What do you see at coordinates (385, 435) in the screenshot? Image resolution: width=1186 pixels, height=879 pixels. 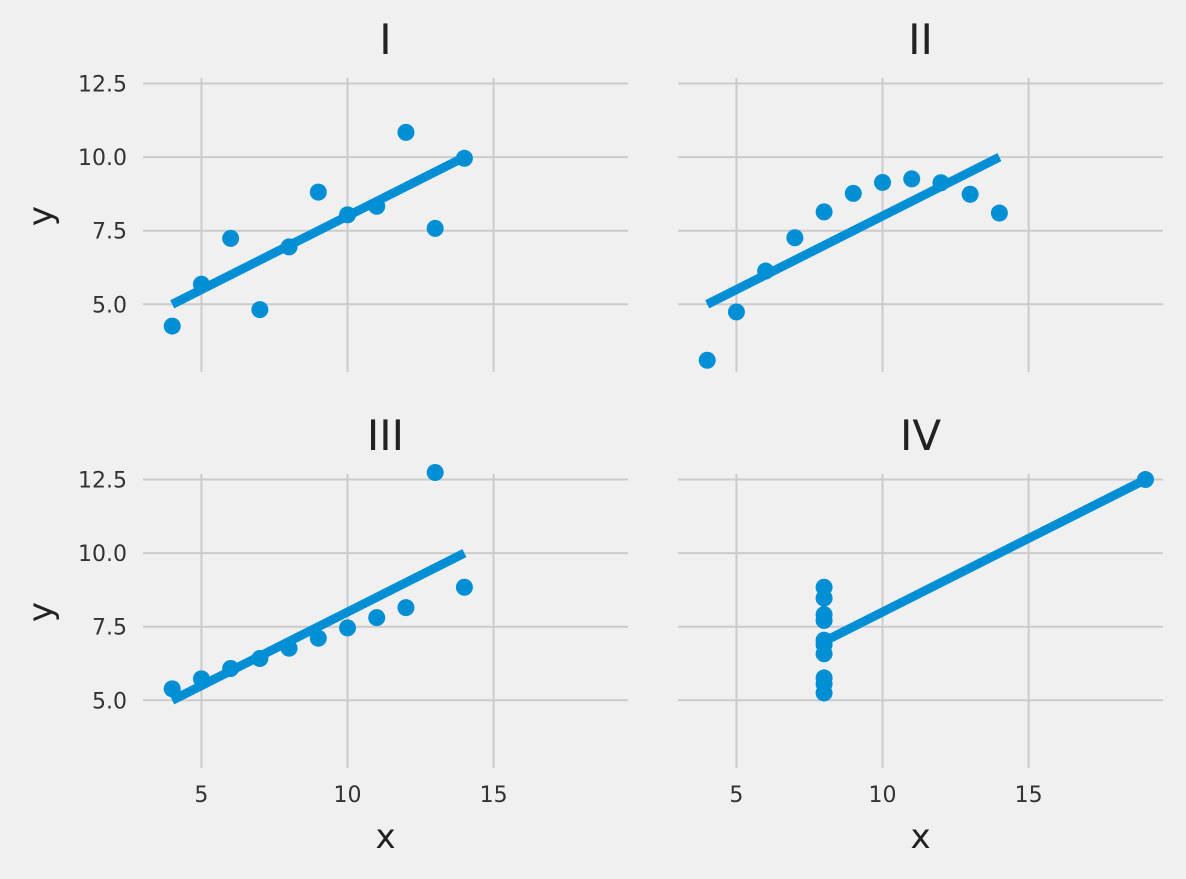 I see `subplot-title: III` at bounding box center [385, 435].